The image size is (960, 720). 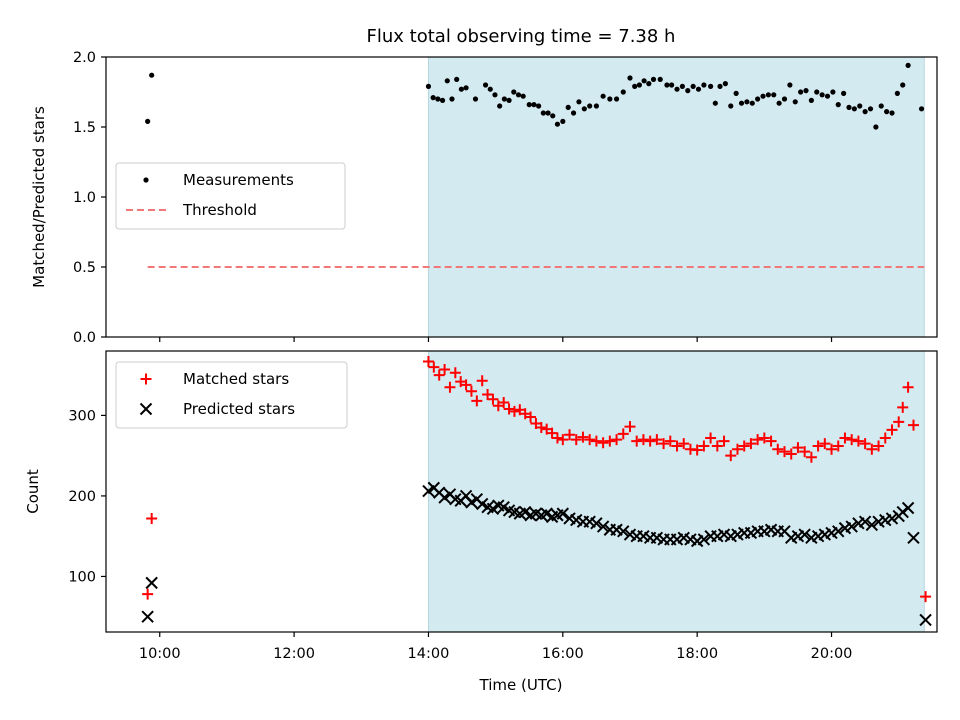 I want to click on legend-marker, so click(x=146, y=180).